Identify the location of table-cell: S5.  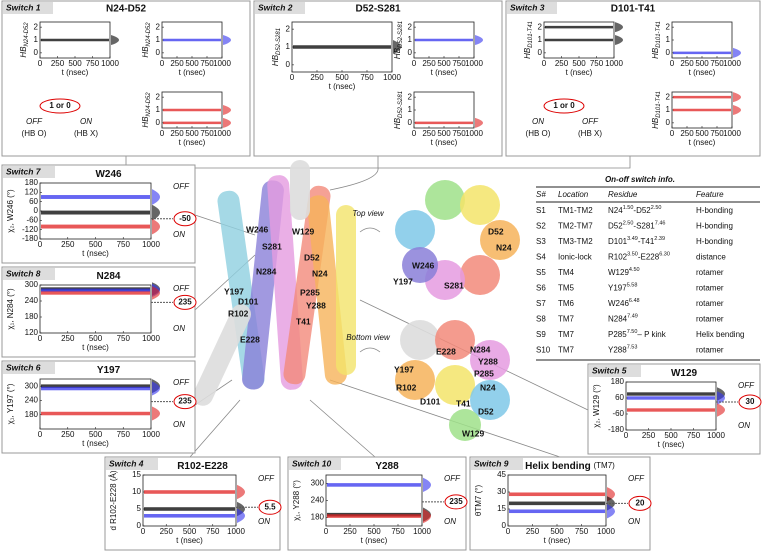
(541, 272).